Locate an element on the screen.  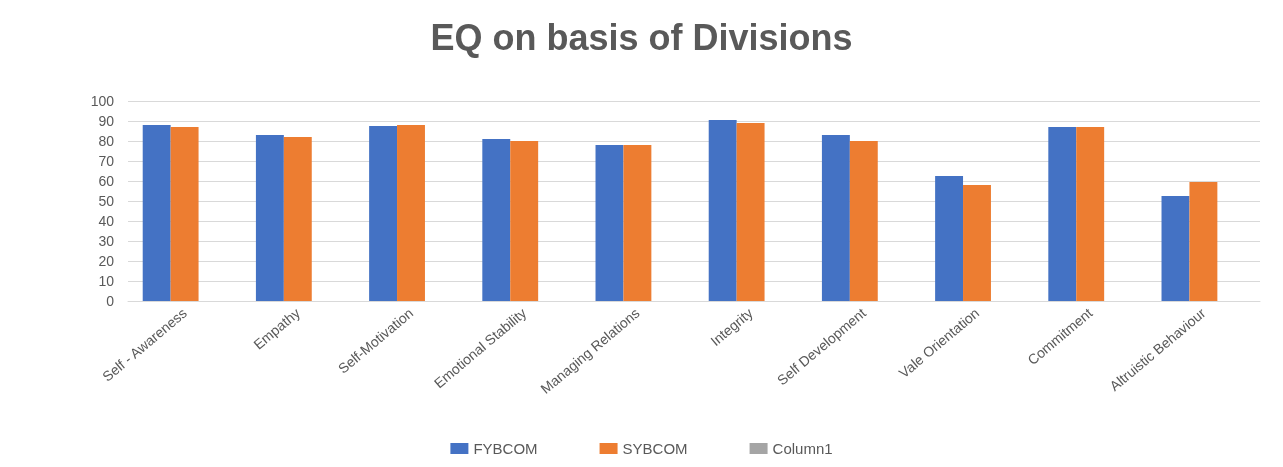
y-tick-label: 0 is located at coordinates (110, 301).